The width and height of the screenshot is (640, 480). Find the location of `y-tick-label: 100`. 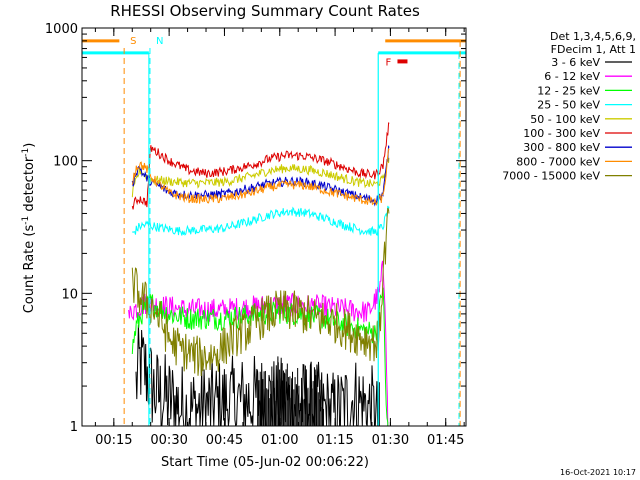

y-tick-label: 100 is located at coordinates (65, 162).